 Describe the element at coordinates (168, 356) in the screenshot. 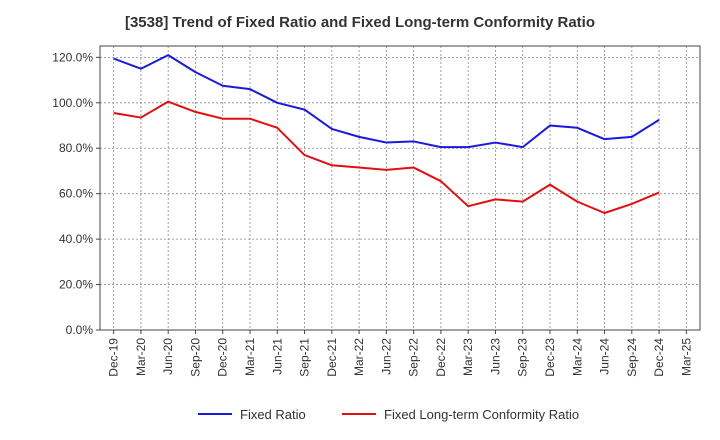

I see `x-tick-label: Jun-20` at that location.